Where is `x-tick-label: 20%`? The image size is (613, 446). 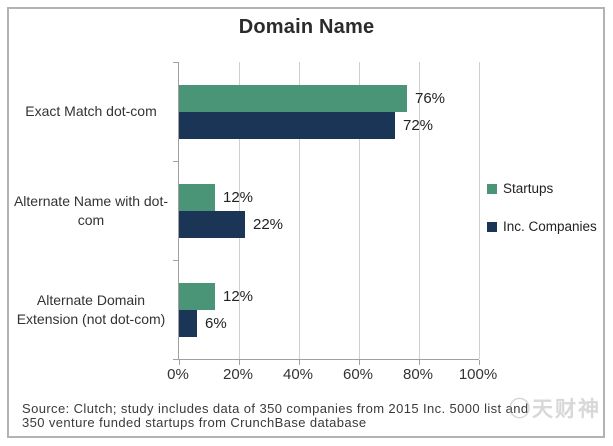
x-tick-label: 20% is located at coordinates (238, 374).